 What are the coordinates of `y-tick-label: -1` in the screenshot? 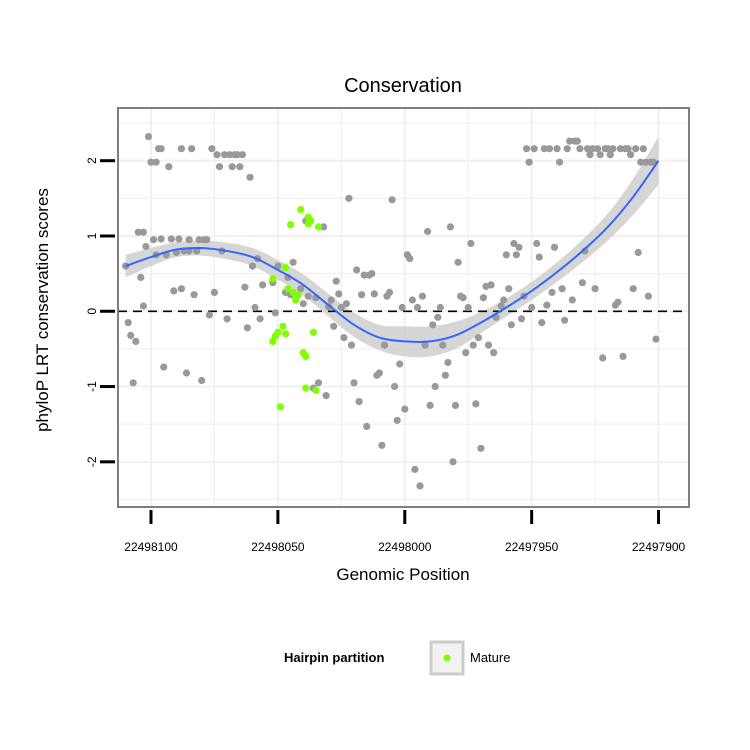 It's located at (92, 386).